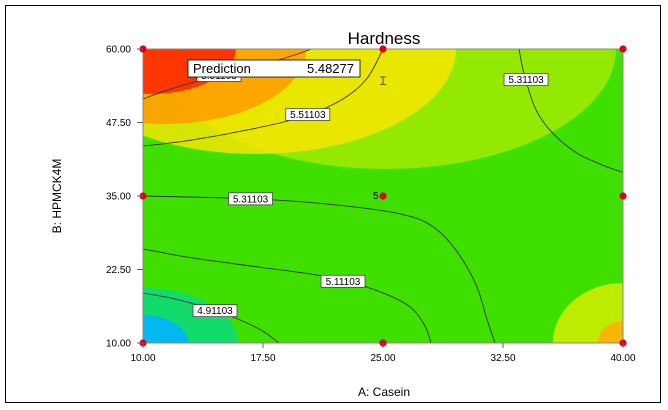  What do you see at coordinates (118, 50) in the screenshot?
I see `y-tick-label: 60.00` at bounding box center [118, 50].